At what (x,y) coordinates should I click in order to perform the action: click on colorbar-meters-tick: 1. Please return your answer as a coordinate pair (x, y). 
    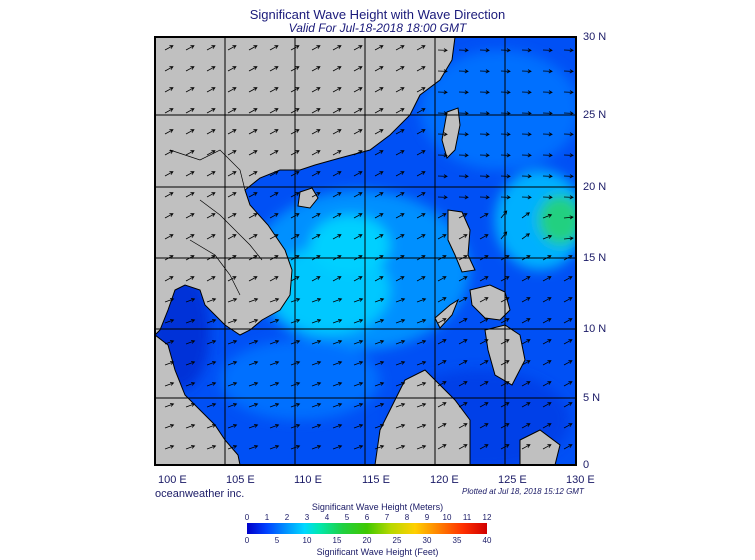
    Looking at the image, I should click on (267, 517).